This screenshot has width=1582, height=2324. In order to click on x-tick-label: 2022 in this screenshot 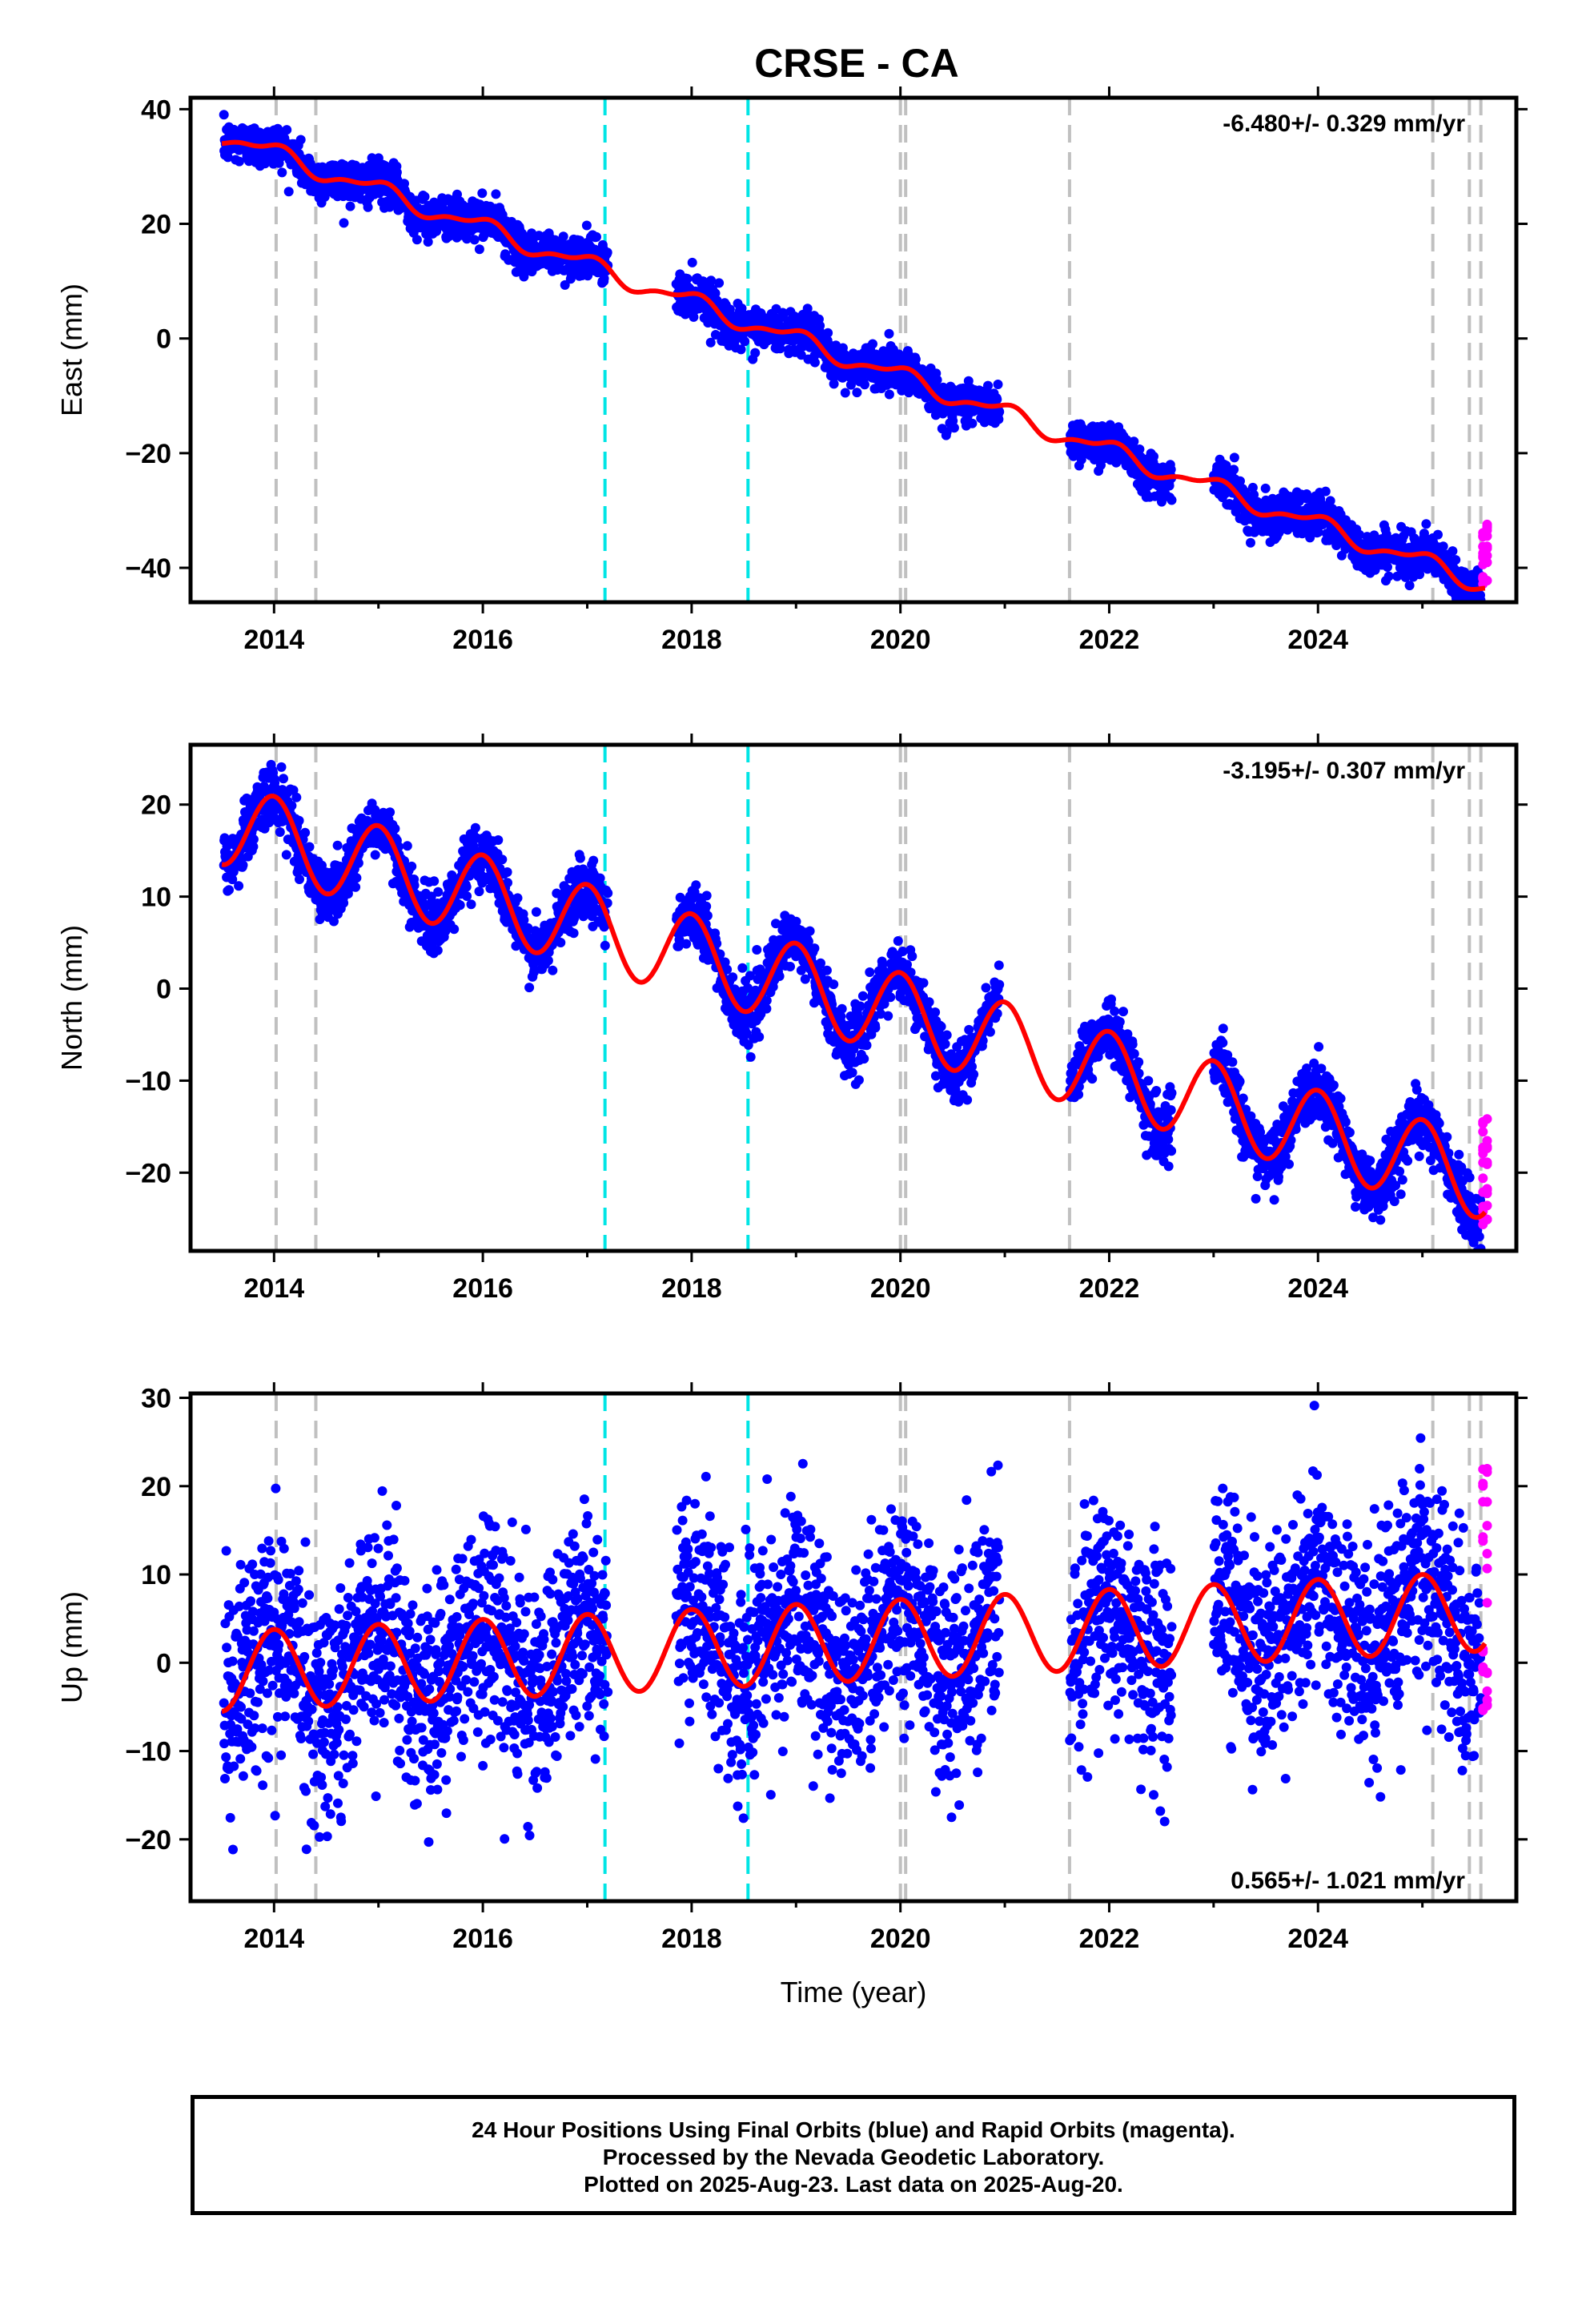, I will do `click(1110, 640)`.